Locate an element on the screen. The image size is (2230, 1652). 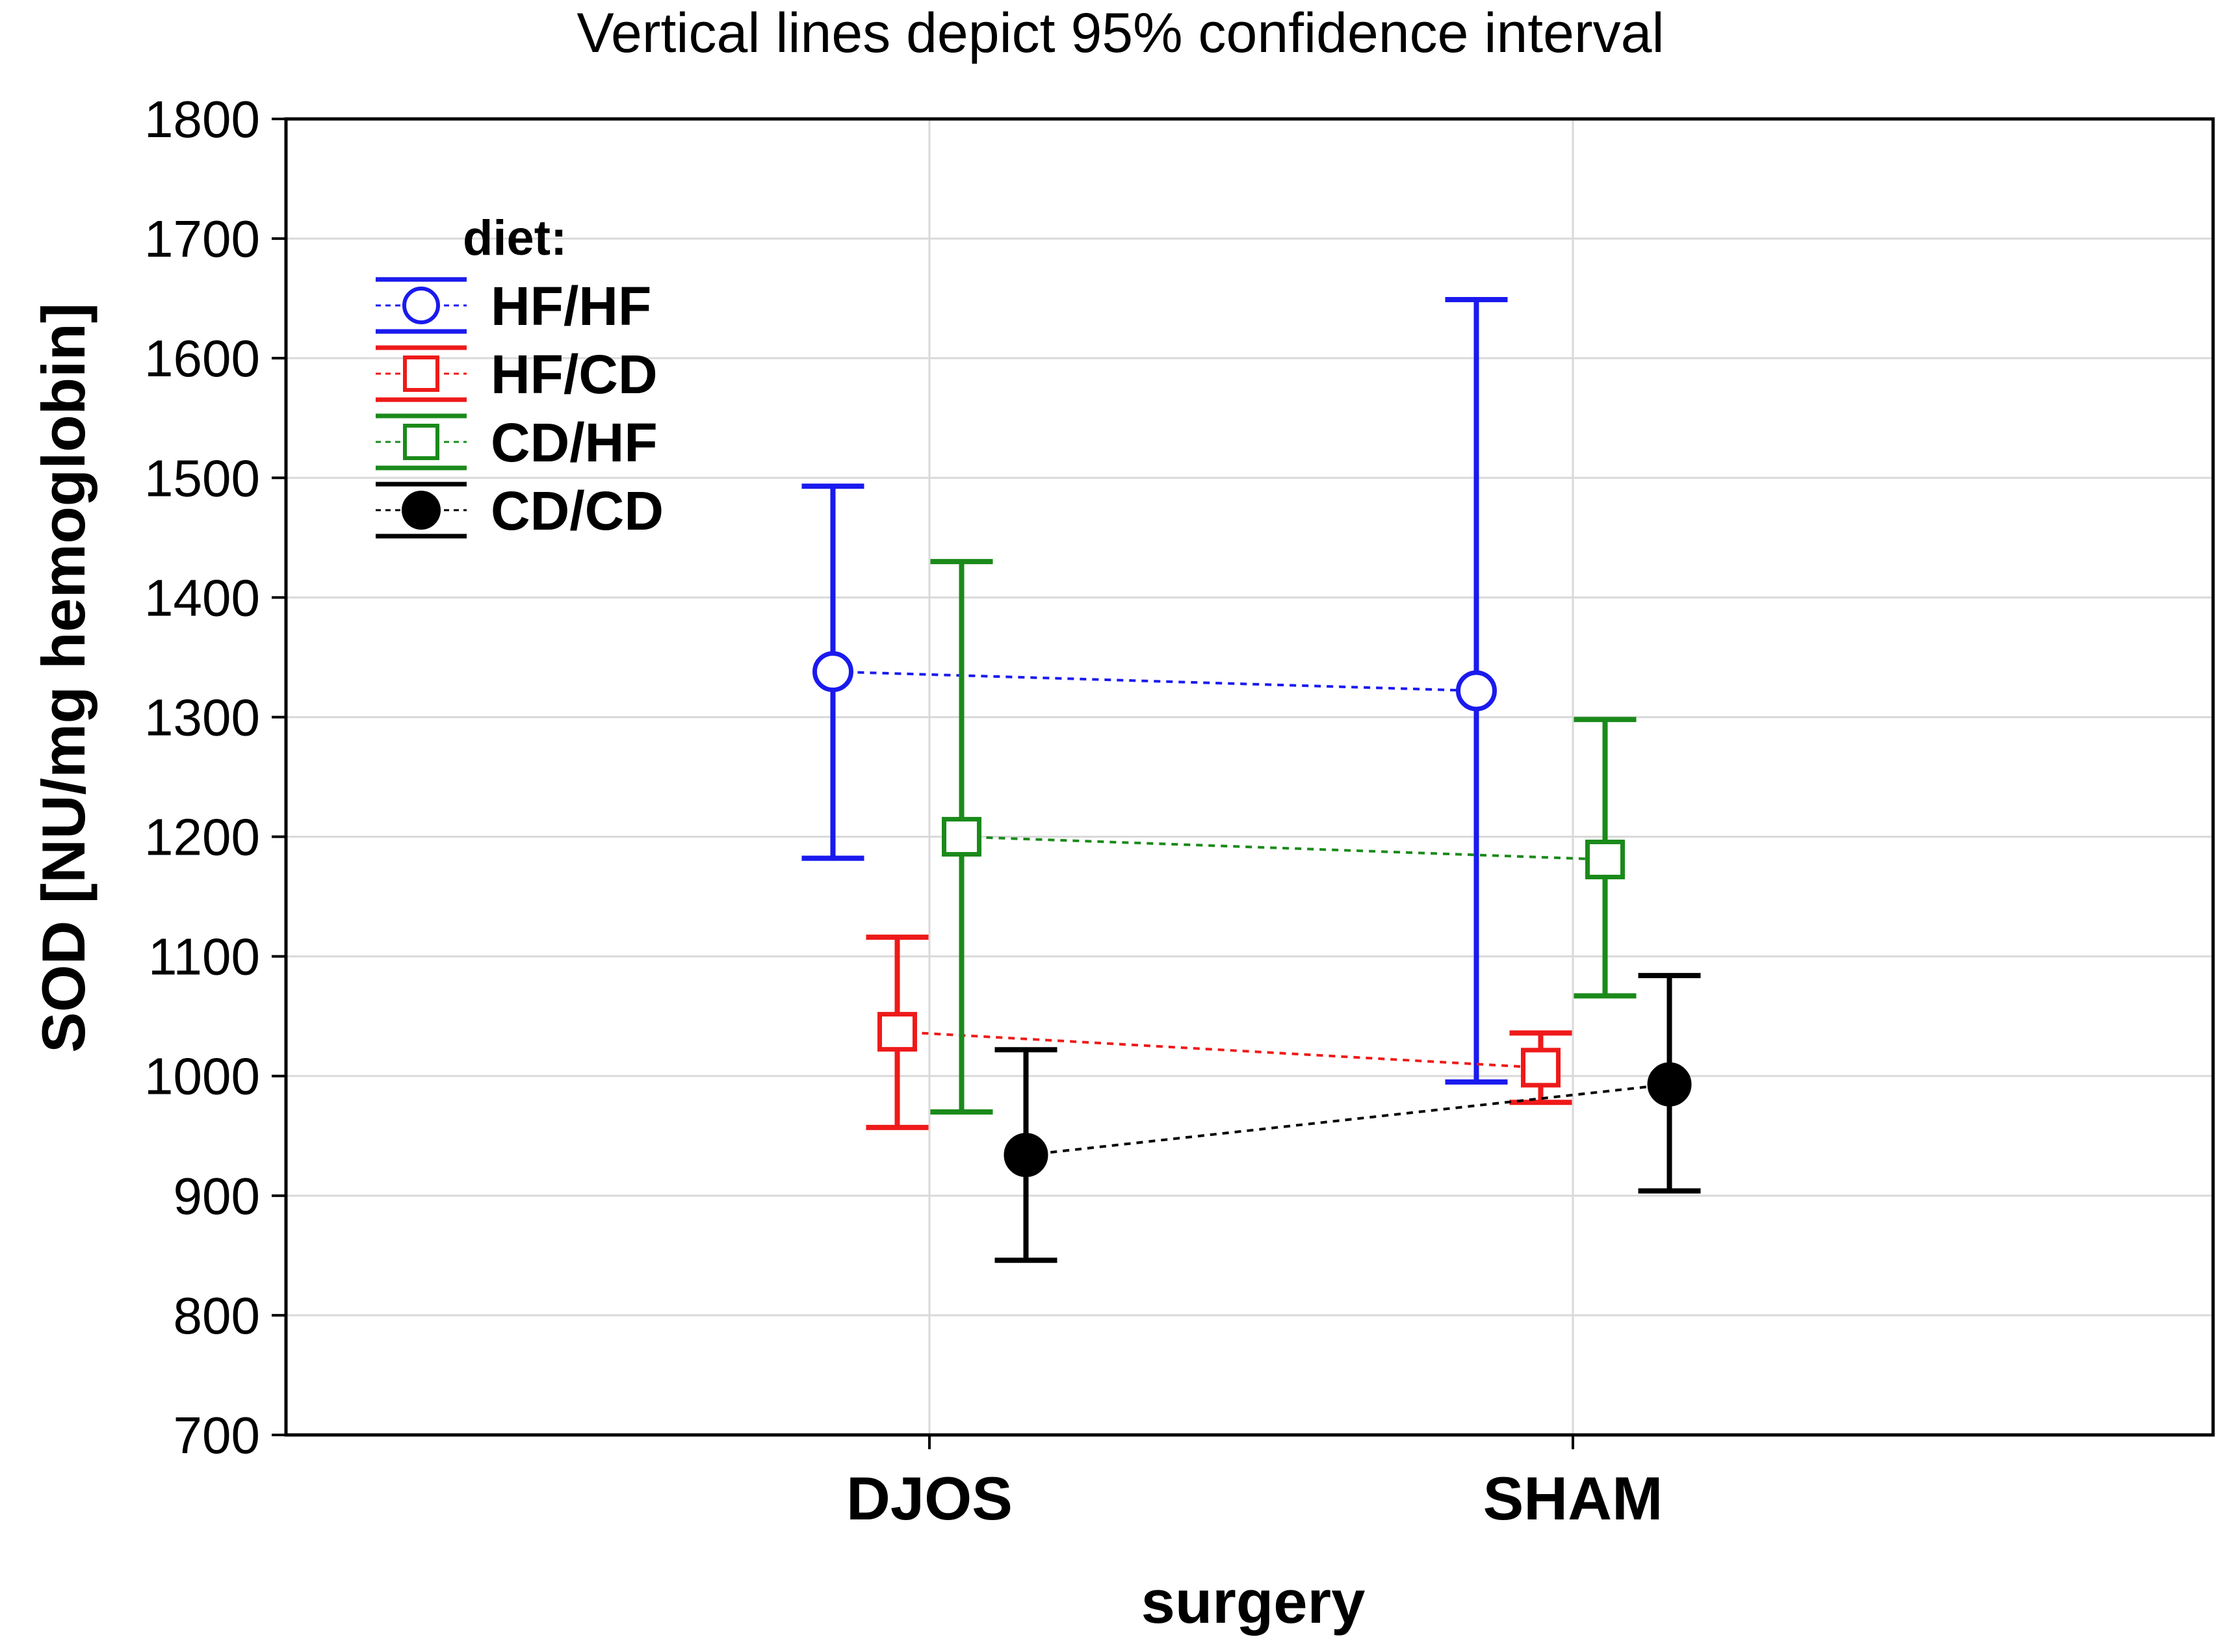
y-tick-label: 900 is located at coordinates (217, 1196).